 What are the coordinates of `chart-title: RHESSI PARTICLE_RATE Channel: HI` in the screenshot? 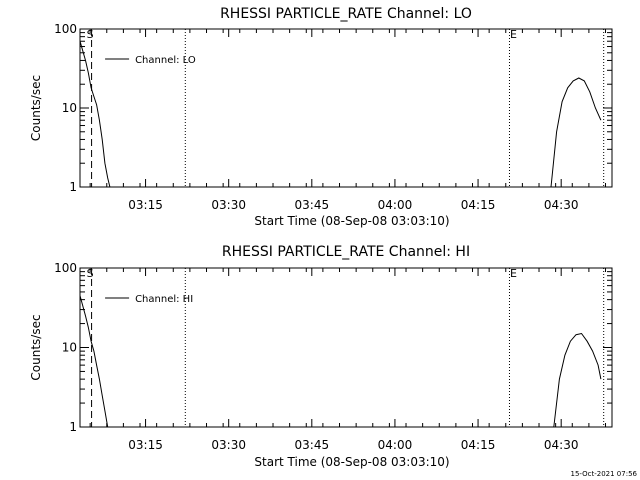 It's located at (346, 252).